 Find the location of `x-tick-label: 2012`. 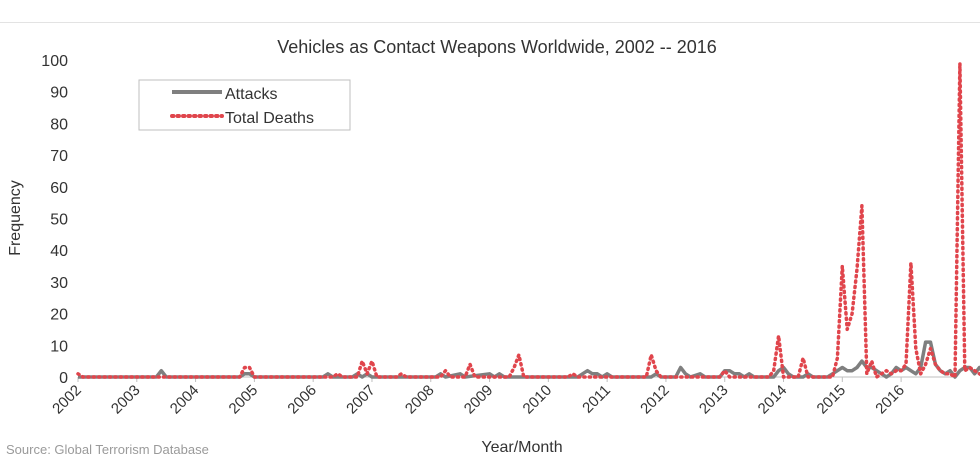

x-tick-label: 2012 is located at coordinates (655, 400).